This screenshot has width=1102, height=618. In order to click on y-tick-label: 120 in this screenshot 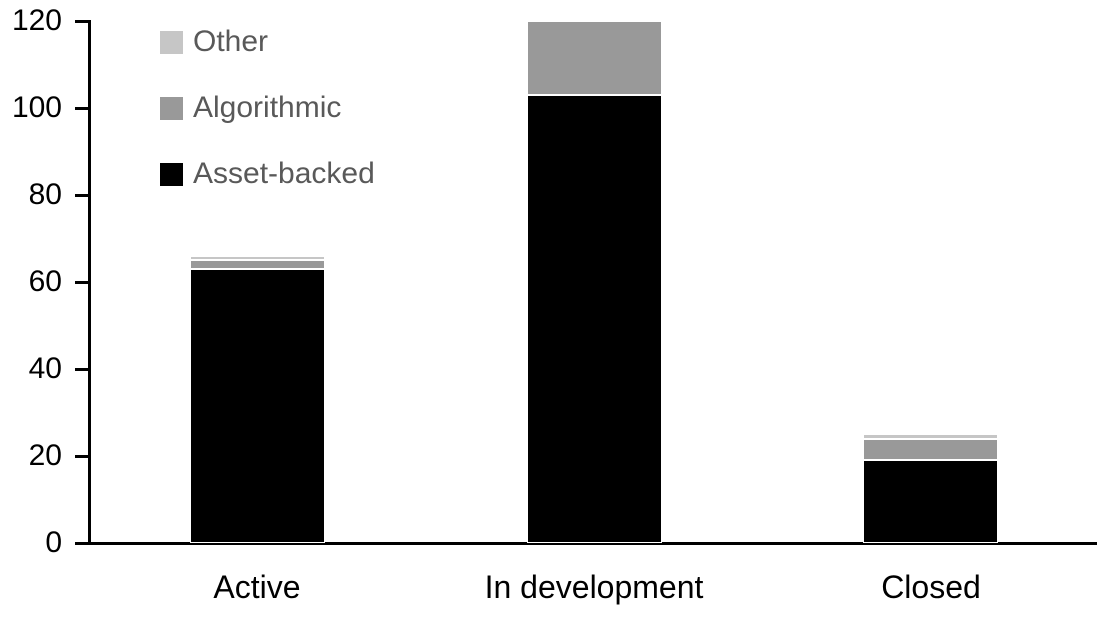, I will do `click(36, 20)`.